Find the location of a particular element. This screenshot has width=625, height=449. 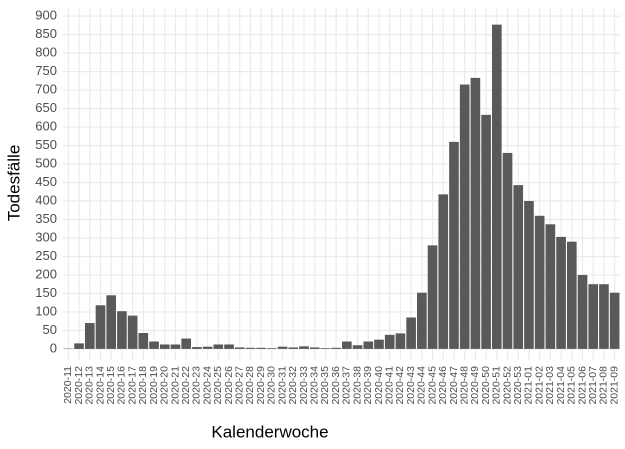

y-tick-label: 0 is located at coordinates (53, 347).